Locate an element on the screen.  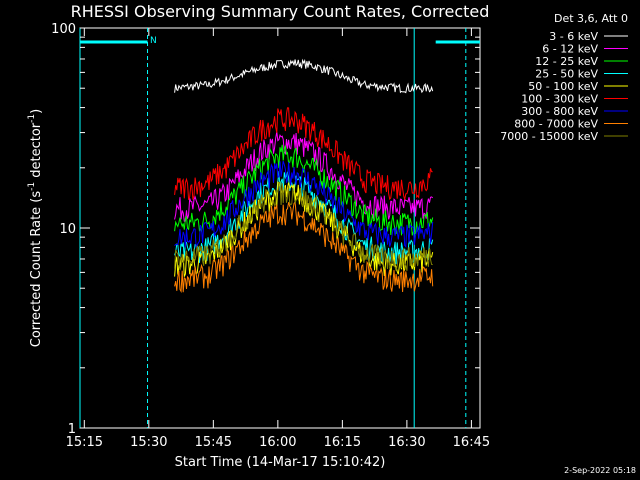
y-label-mid: detector is located at coordinates (36, 152).